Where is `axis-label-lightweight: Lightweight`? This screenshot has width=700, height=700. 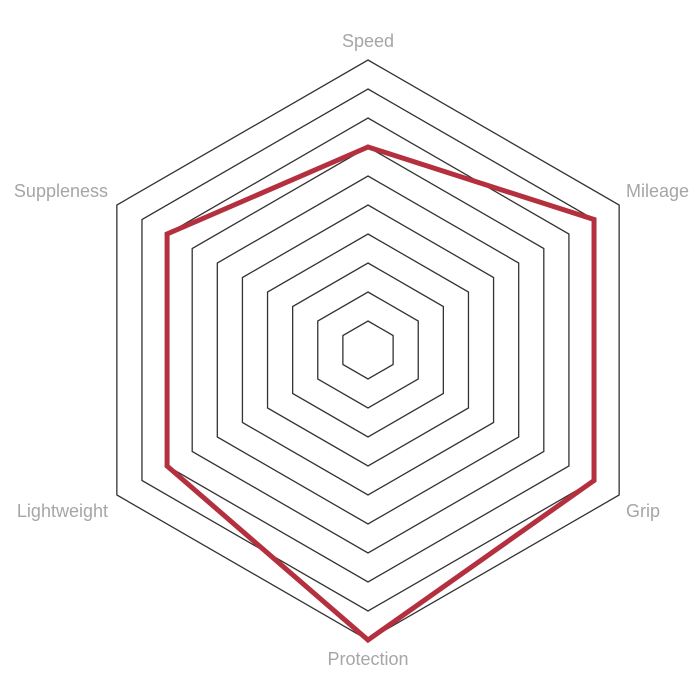 axis-label-lightweight: Lightweight is located at coordinates (62, 511).